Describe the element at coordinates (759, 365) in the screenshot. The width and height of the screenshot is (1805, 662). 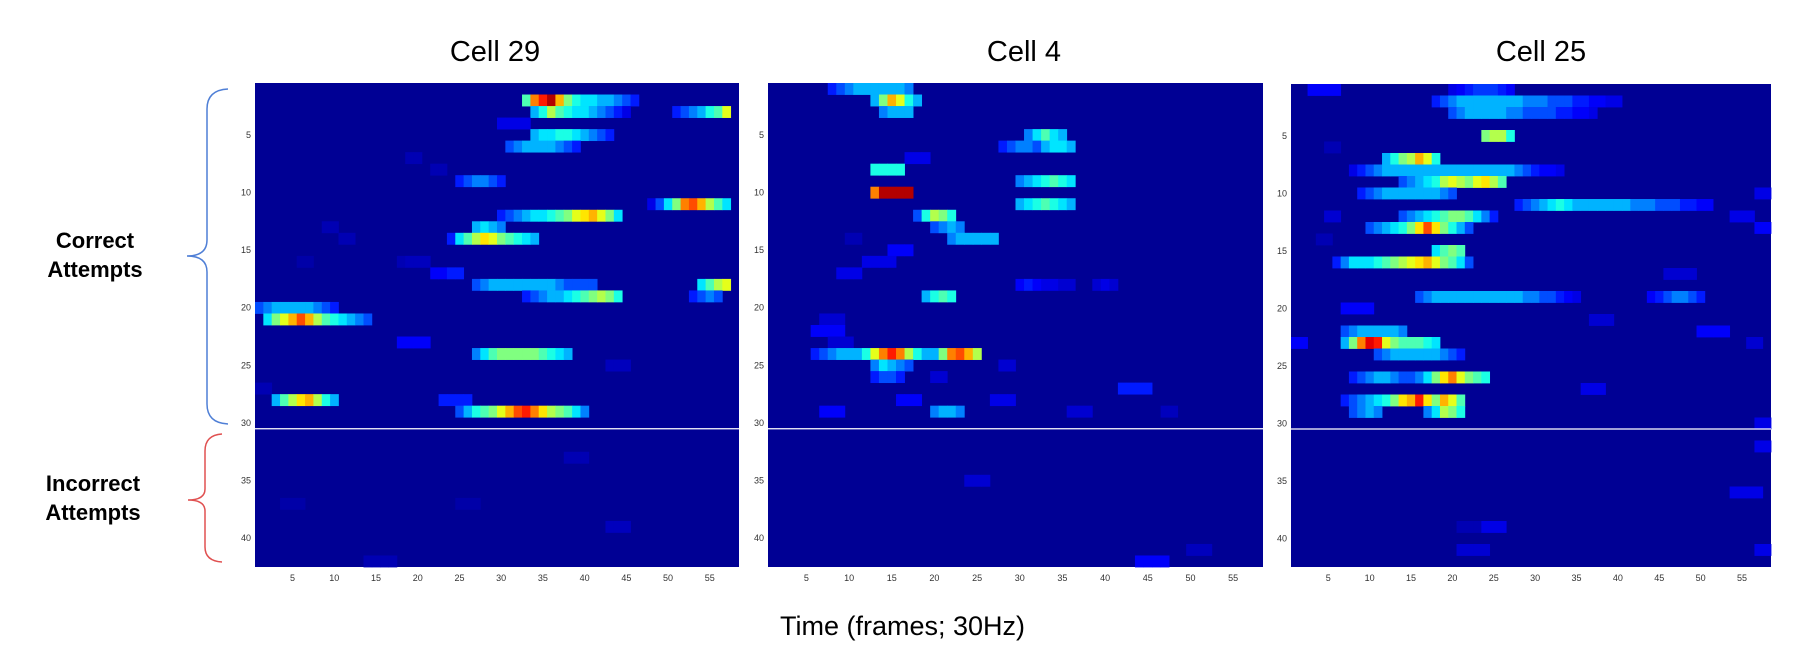
I see `y-tick-label: 25` at that location.